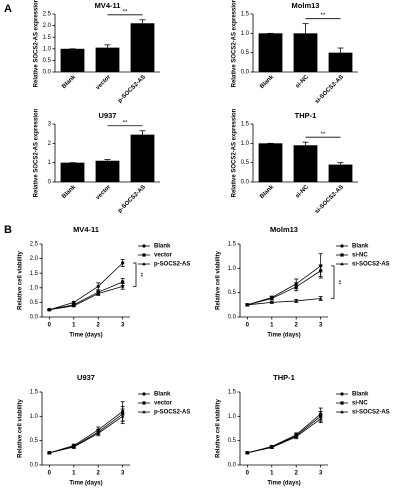 The image size is (396, 500). What do you see at coordinates (50, 163) in the screenshot?
I see `y-tick-label: 1` at bounding box center [50, 163].